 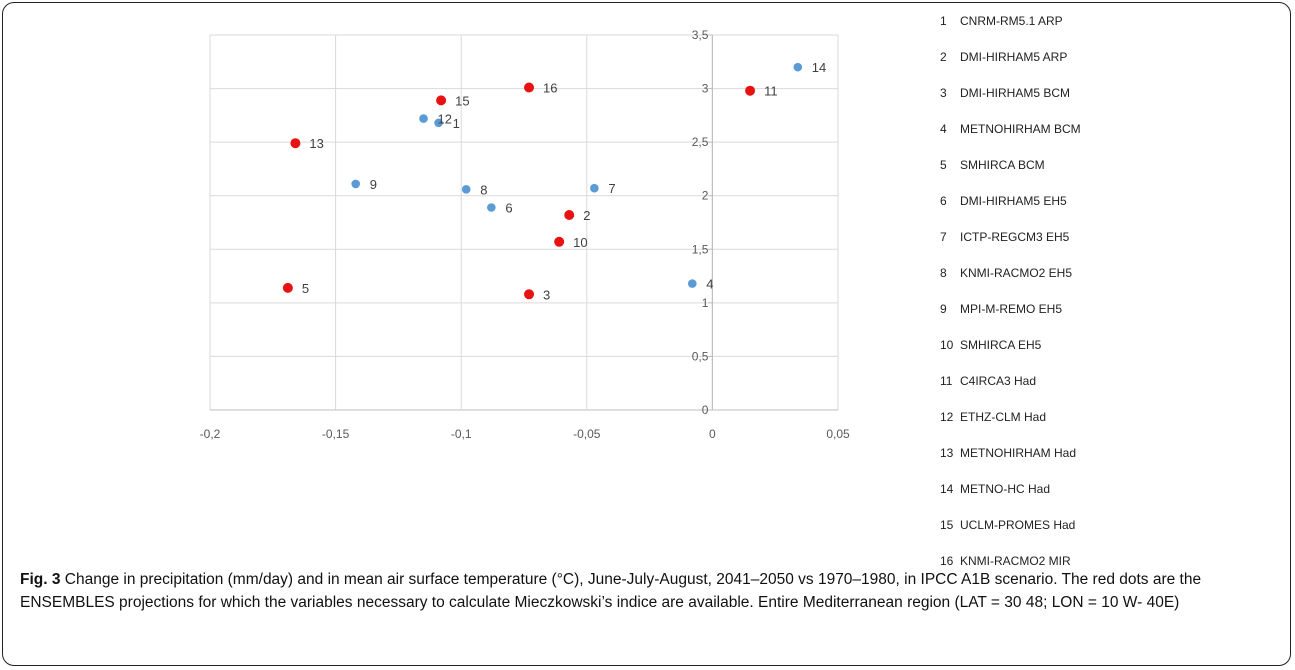 I want to click on legend-number: 15, so click(x=947, y=525).